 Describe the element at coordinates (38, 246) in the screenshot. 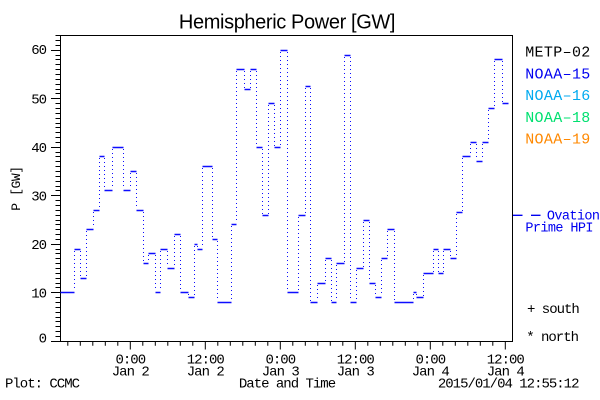

I see `svg-text: 20` at that location.